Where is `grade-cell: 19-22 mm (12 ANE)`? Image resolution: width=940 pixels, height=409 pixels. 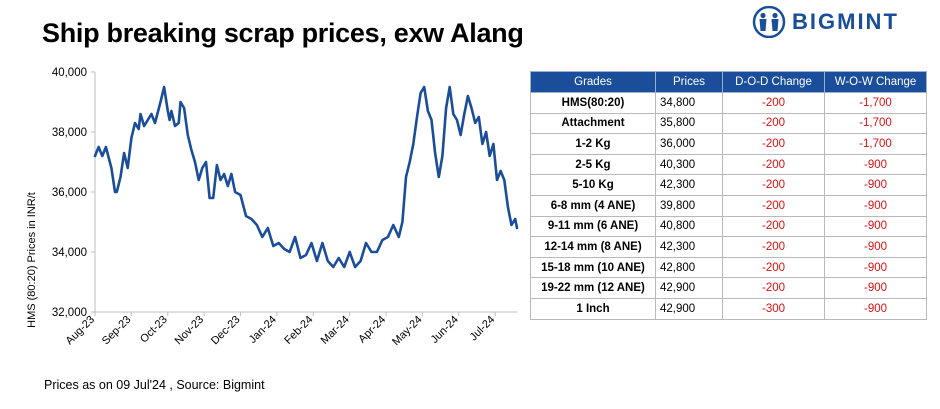
grade-cell: 19-22 mm (12 ANE) is located at coordinates (593, 288).